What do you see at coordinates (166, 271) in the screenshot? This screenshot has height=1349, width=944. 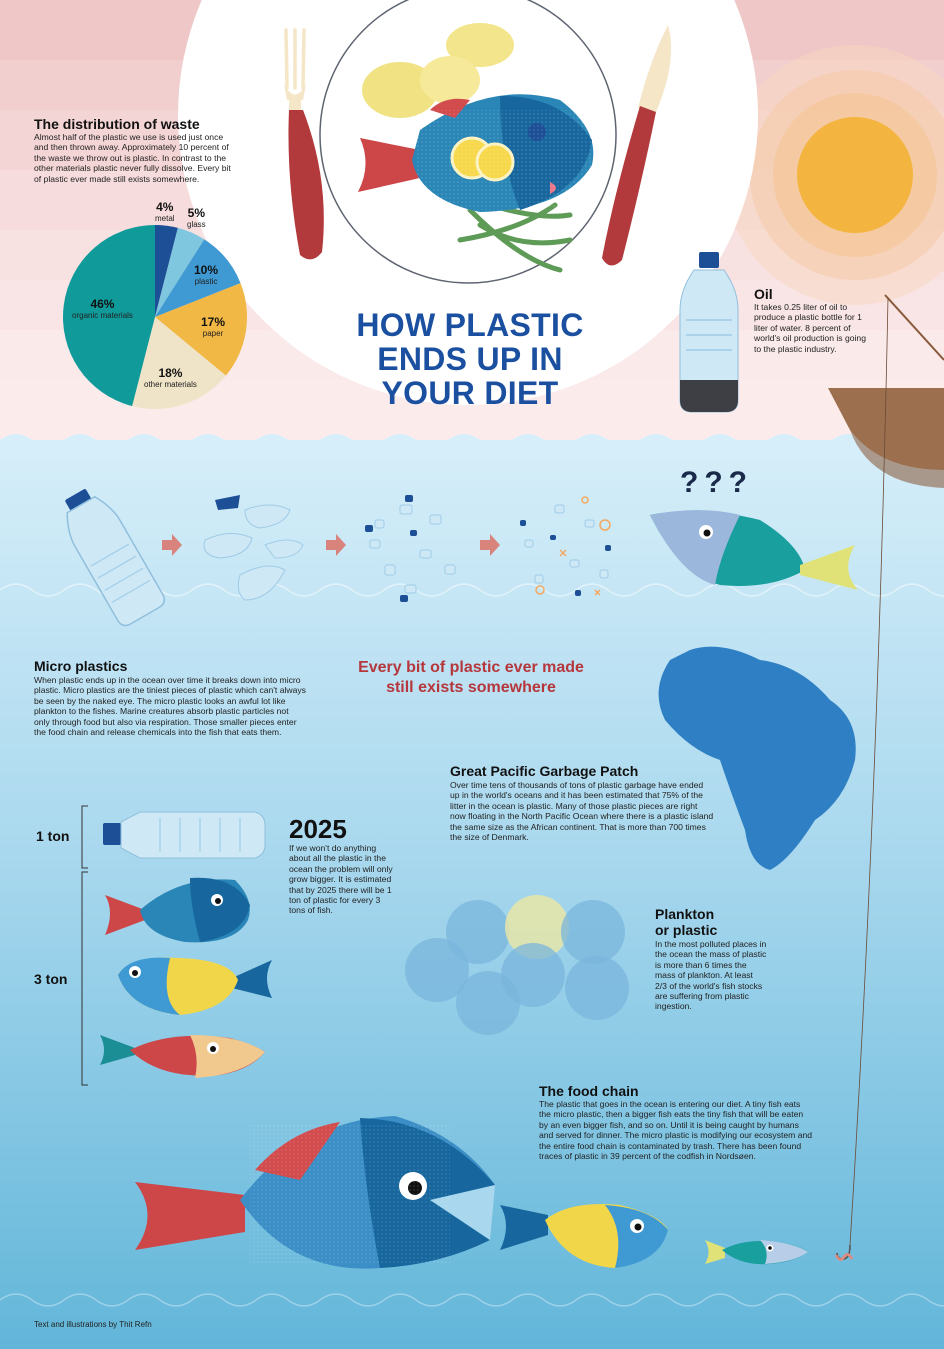 I see `pie-slice-metal` at bounding box center [166, 271].